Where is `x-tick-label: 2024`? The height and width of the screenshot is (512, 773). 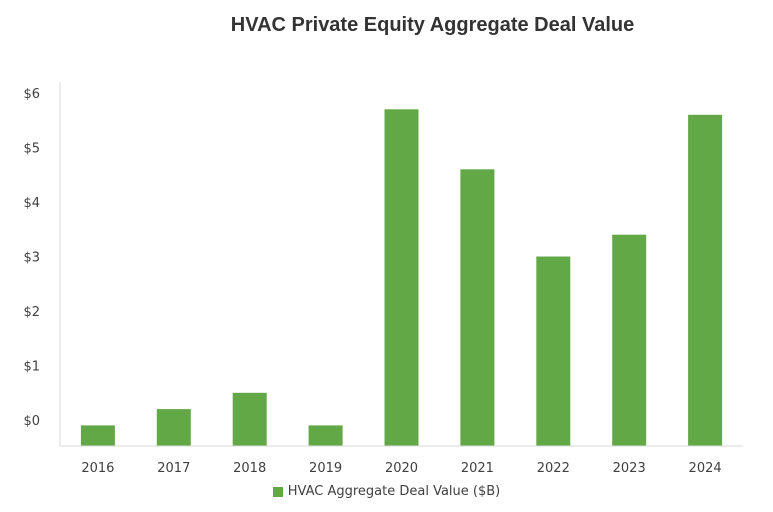 x-tick-label: 2024 is located at coordinates (705, 468).